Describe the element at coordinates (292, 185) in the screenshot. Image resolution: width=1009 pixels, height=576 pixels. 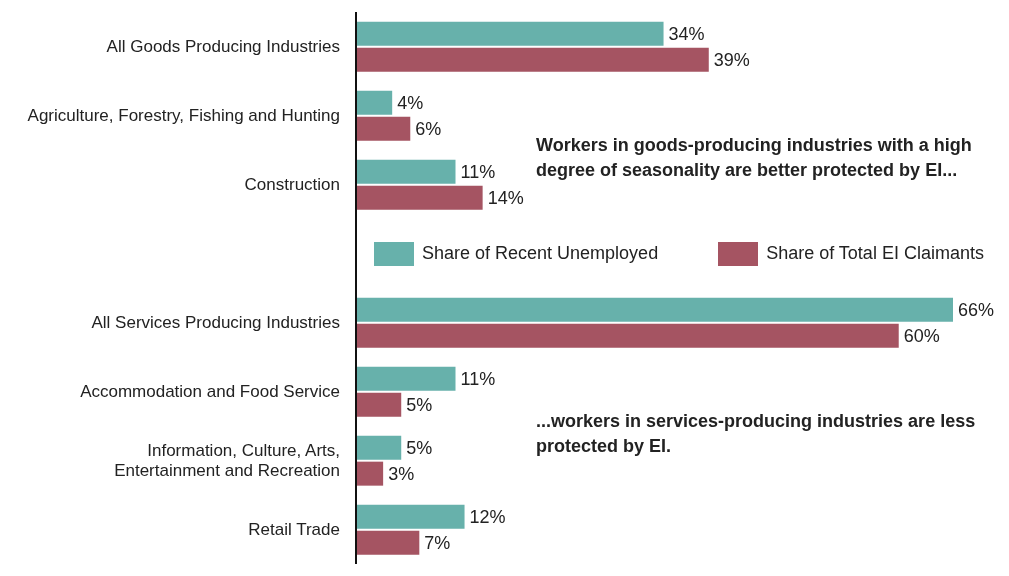
I see `y-tick-label: Construction` at that location.